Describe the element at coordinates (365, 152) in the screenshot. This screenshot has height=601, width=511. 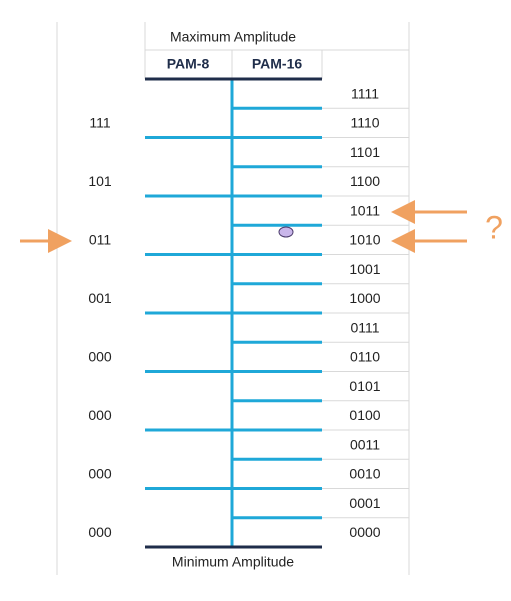
I see `pam16-label: 1101` at that location.